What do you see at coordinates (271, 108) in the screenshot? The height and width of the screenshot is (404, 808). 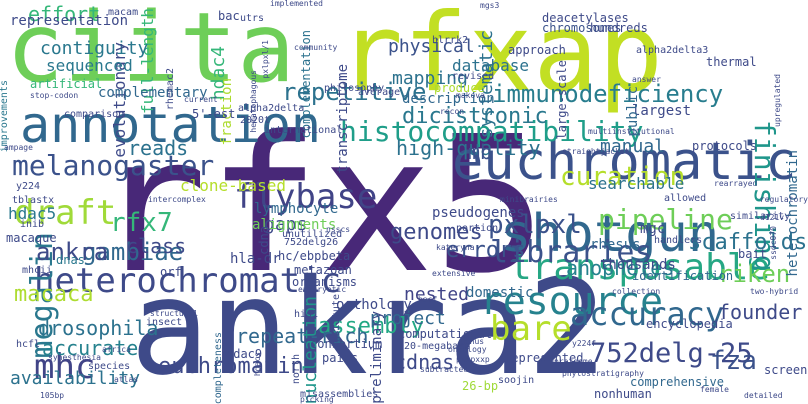 I see `word-alpha2delta: alpha2delta` at bounding box center [271, 108].